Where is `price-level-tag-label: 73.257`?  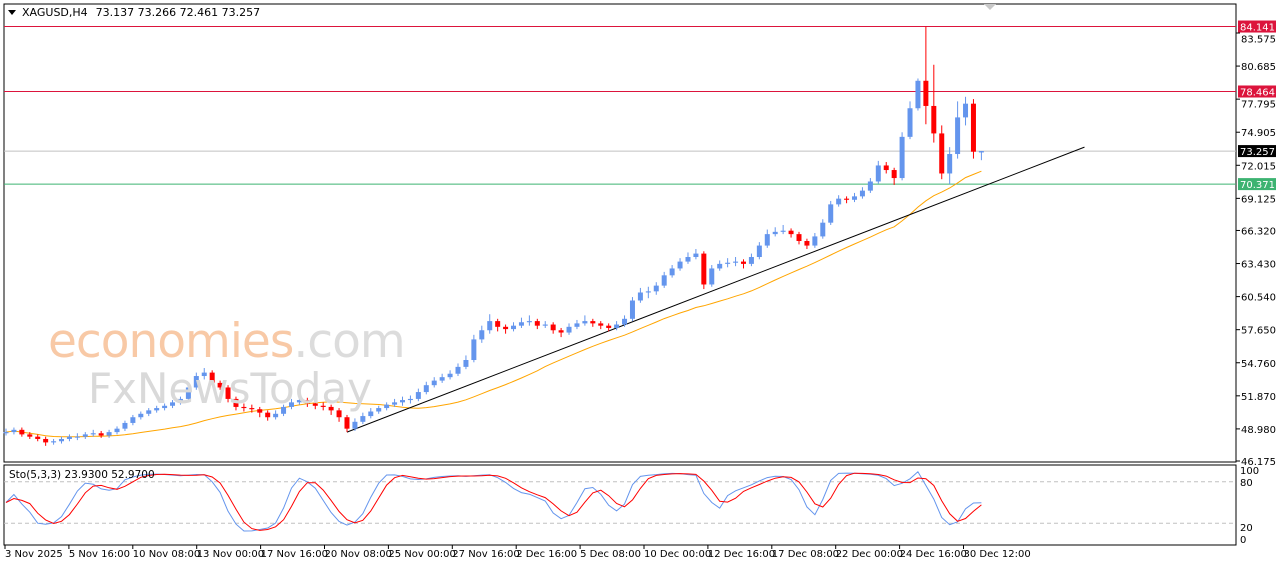 price-level-tag-label: 73.257 is located at coordinates (1257, 152).